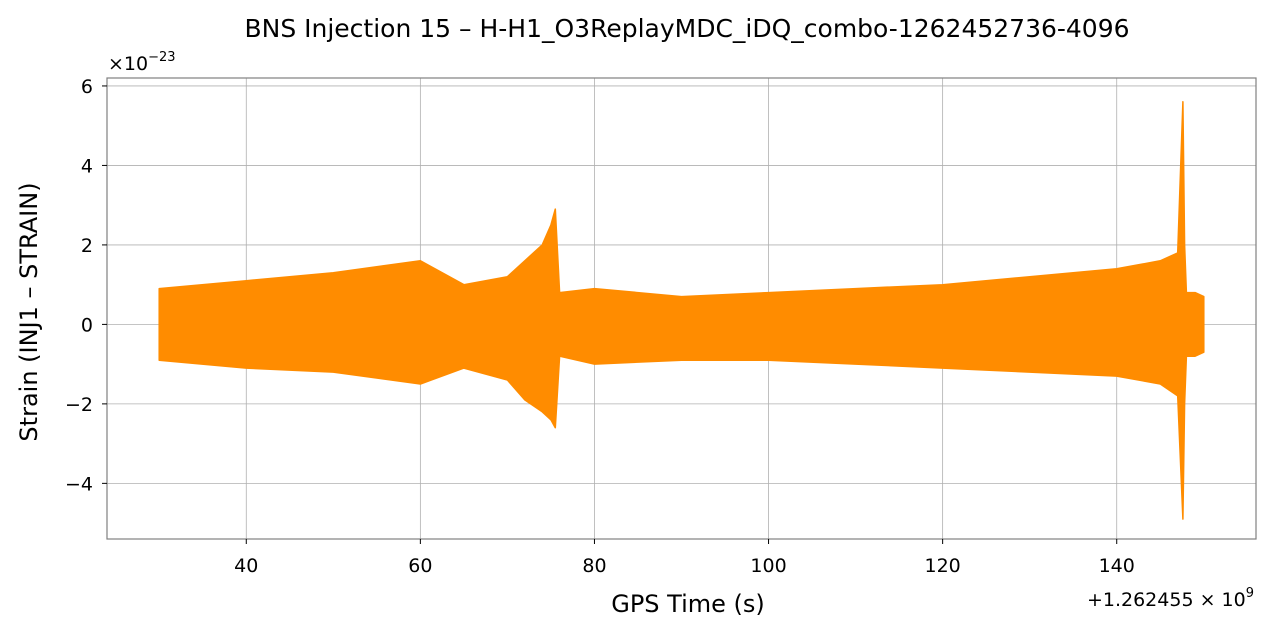 This screenshot has height=633, width=1284. What do you see at coordinates (420, 566) in the screenshot?
I see `x-tick-label: 60` at bounding box center [420, 566].